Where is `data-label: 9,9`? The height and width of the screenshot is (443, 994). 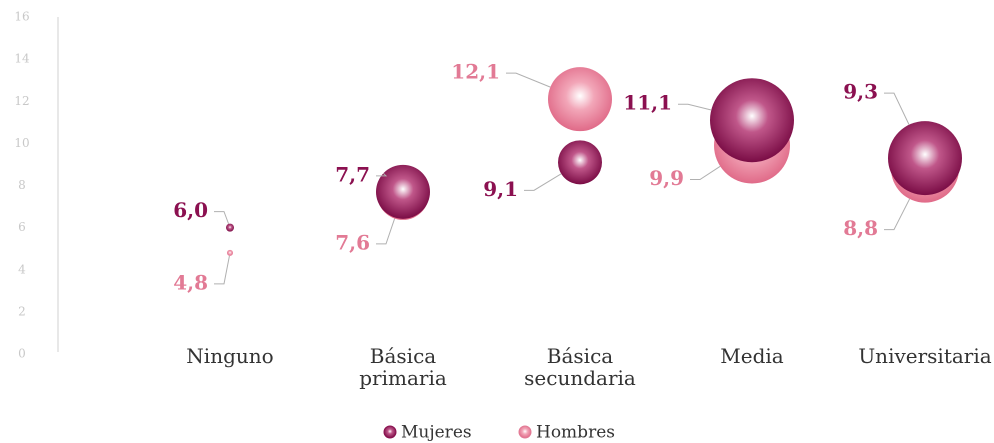
data-label: 9,9 is located at coordinates (666, 178).